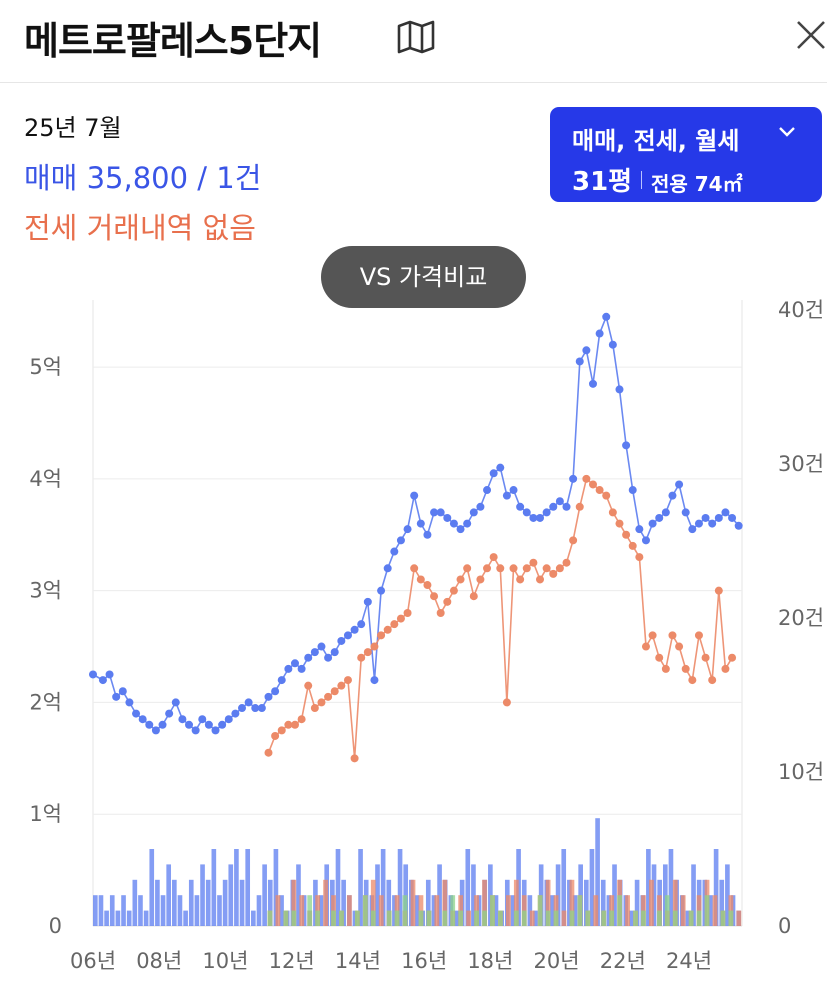  Describe the element at coordinates (801, 618) in the screenshot. I see `y-right-tick-label: 20건` at that location.